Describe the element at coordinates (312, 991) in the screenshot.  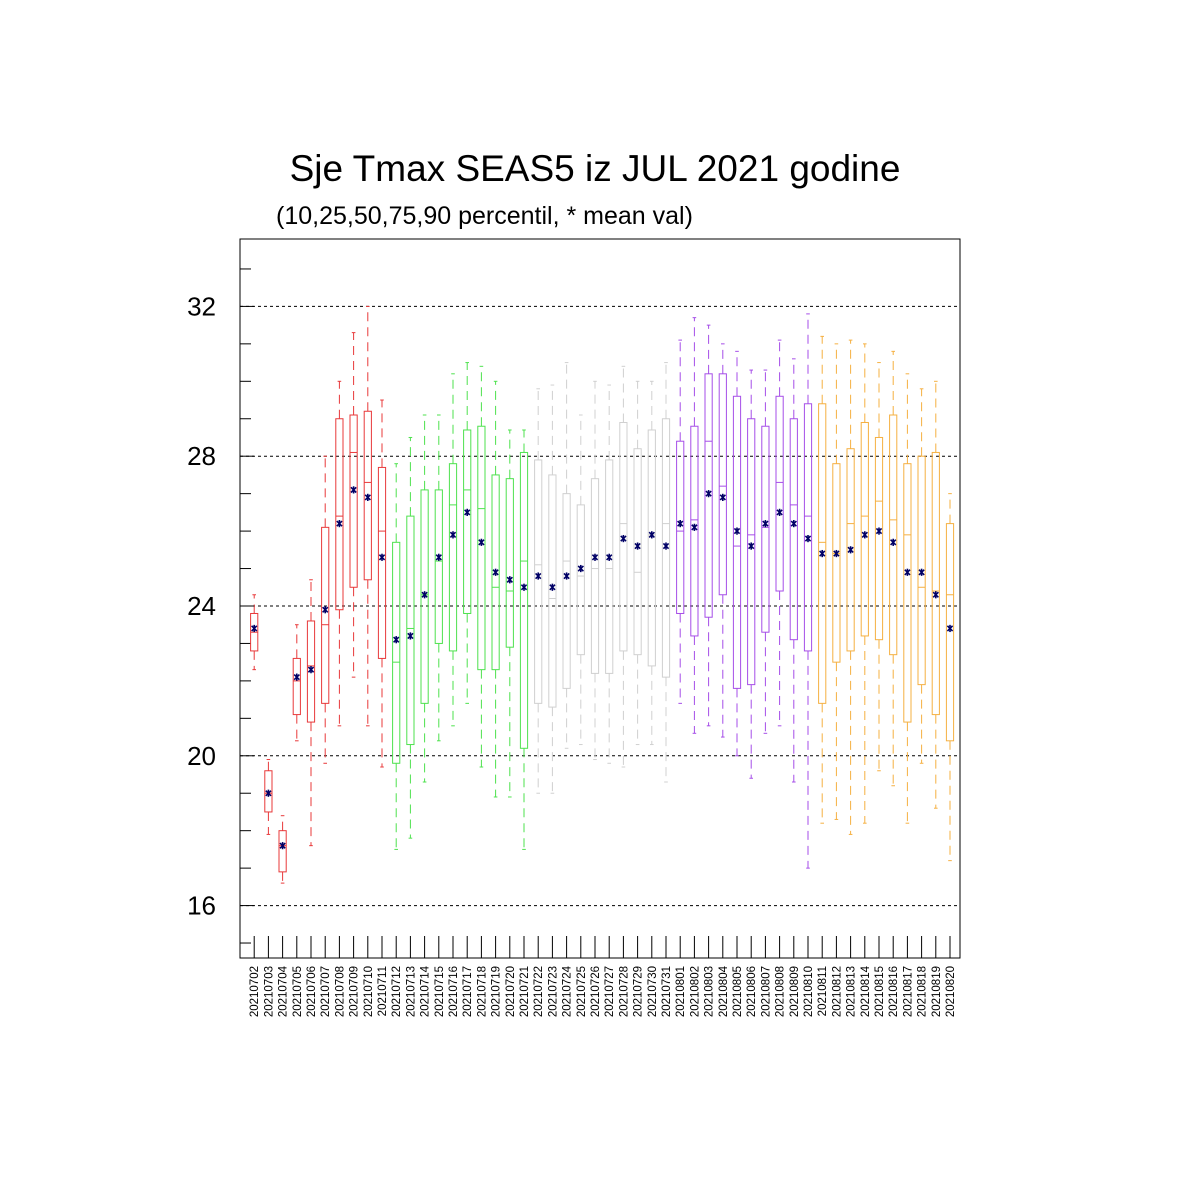
I see `x-tick-label: 20210706` at that location.